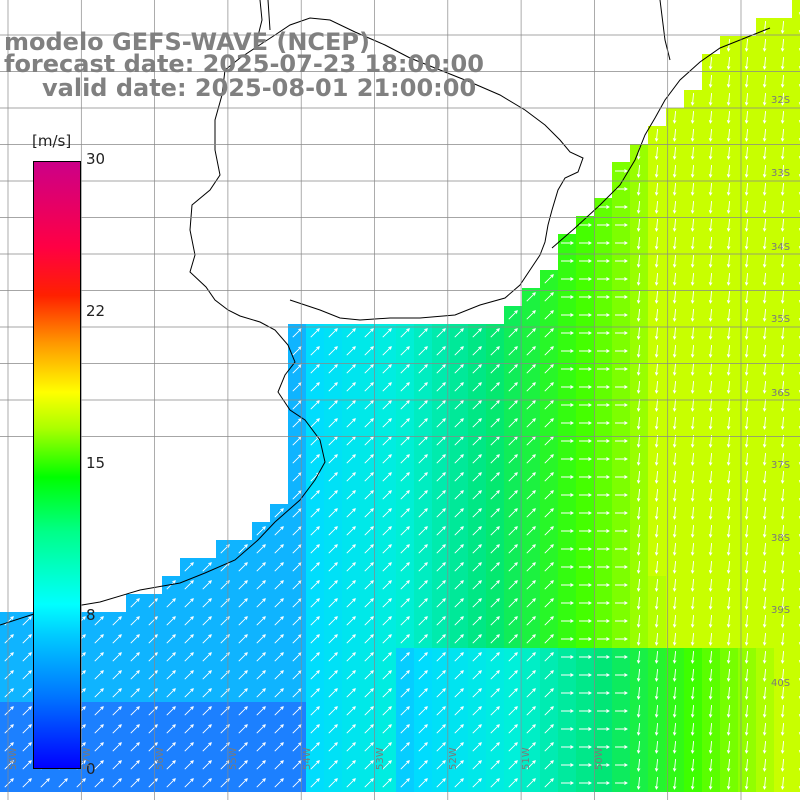  Describe the element at coordinates (244, 64) in the screenshot. I see `forecast-date: forecast date: 2025-07-23 18:00:00` at that location.